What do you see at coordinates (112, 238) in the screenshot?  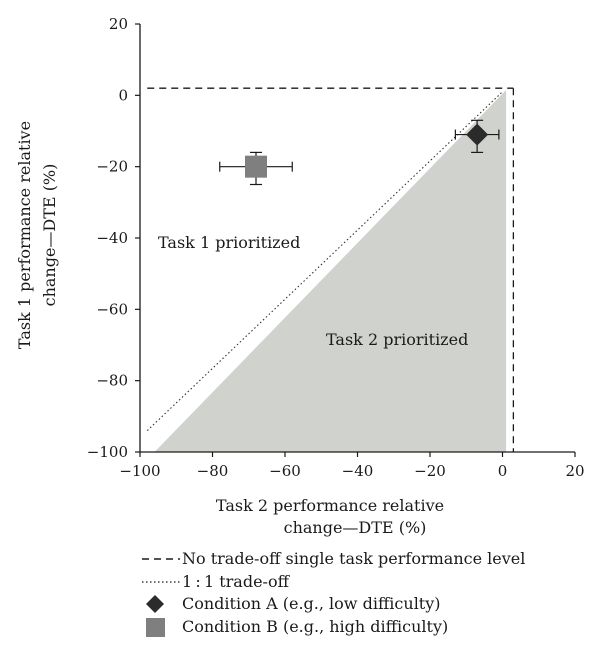 I see `y-tick-label: −40` at bounding box center [112, 238].